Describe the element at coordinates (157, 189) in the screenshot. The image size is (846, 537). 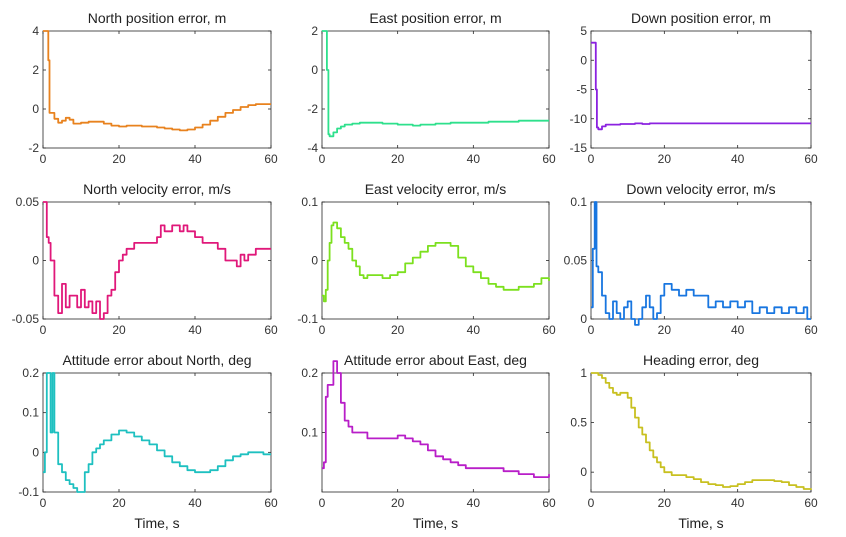
I see `chart-title: North velocity error, m/s` at that location.